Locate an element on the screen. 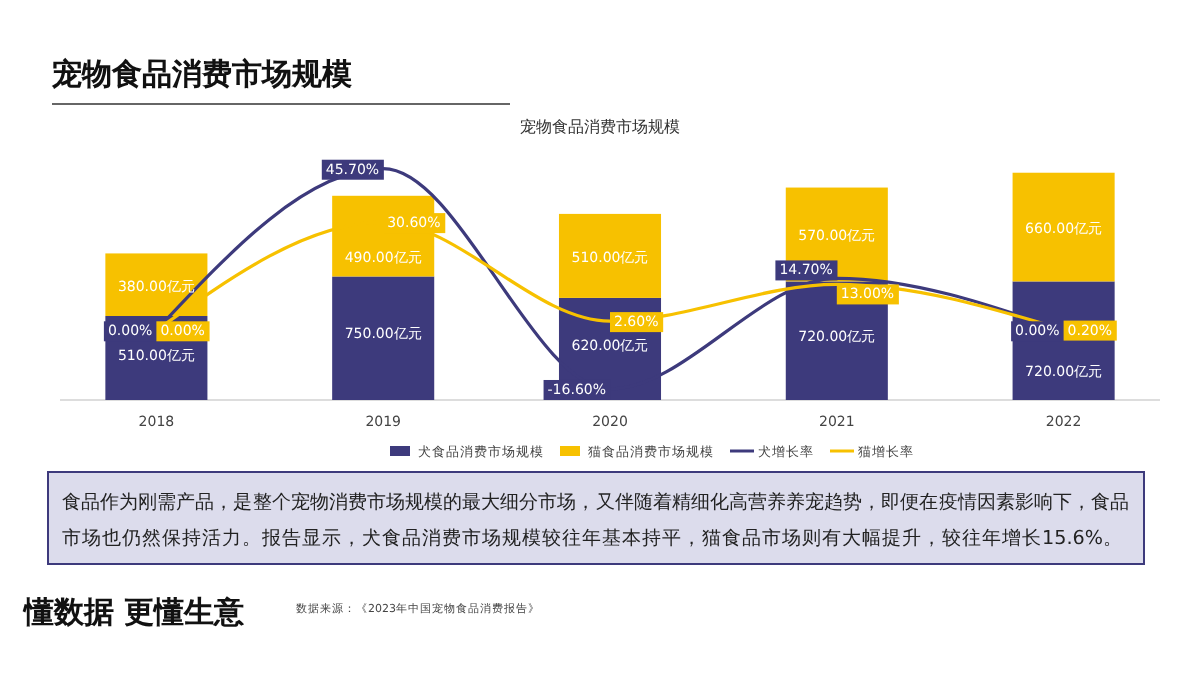  text: 懂数据 更懂生意 is located at coordinates (134, 612).